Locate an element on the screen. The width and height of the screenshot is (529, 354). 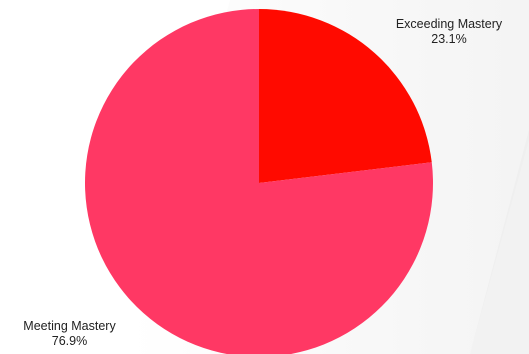
slice-label-exceeding-mastery-percent: 23.1% is located at coordinates (449, 39).